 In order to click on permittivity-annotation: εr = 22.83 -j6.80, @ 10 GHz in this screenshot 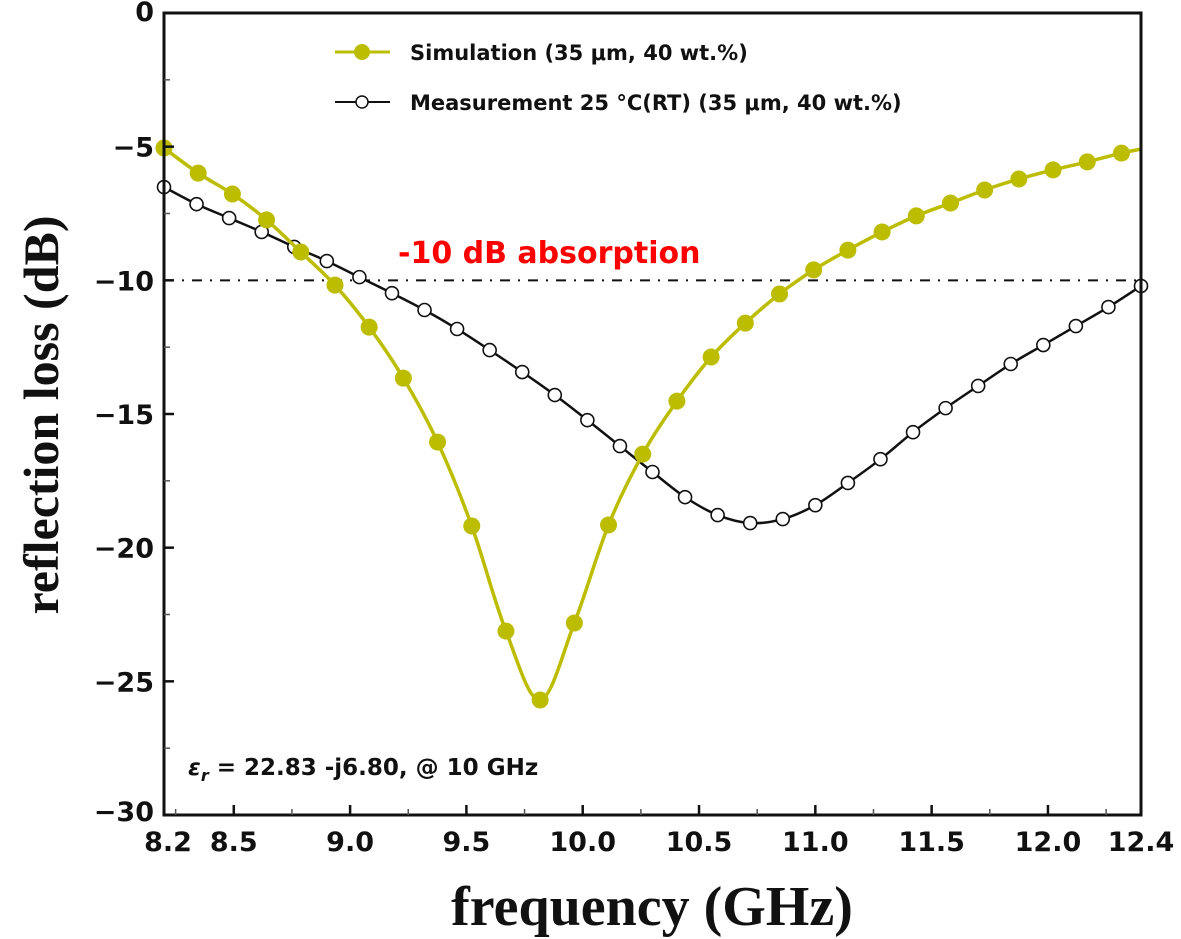, I will do `click(363, 770)`.